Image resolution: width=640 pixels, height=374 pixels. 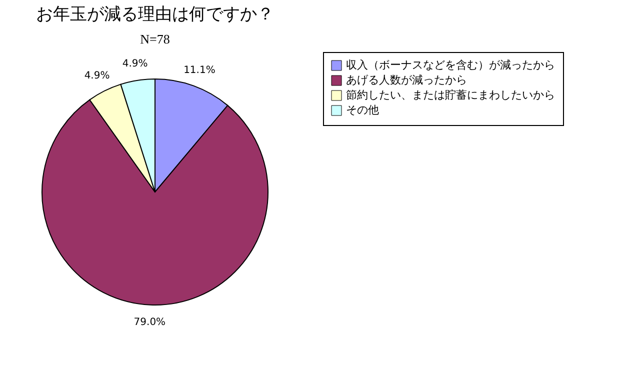 I want to click on legend-label: 節約したい、または貯蓄にまわしたいから, so click(x=450, y=95).